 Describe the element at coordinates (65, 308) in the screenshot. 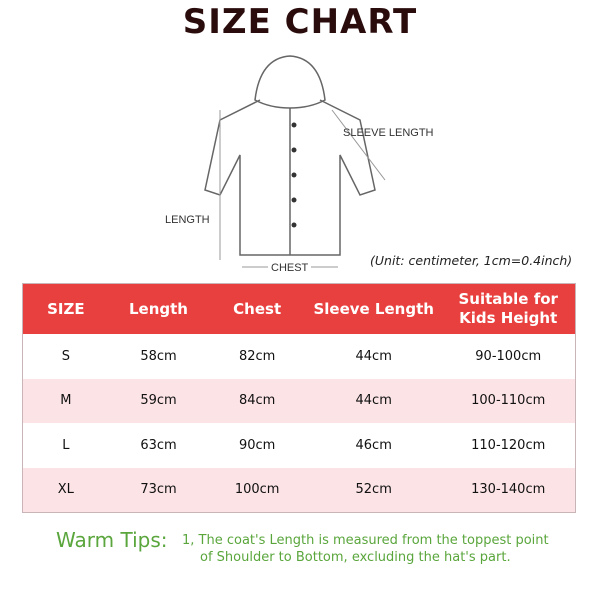

I see `header-size: SIZE` at that location.